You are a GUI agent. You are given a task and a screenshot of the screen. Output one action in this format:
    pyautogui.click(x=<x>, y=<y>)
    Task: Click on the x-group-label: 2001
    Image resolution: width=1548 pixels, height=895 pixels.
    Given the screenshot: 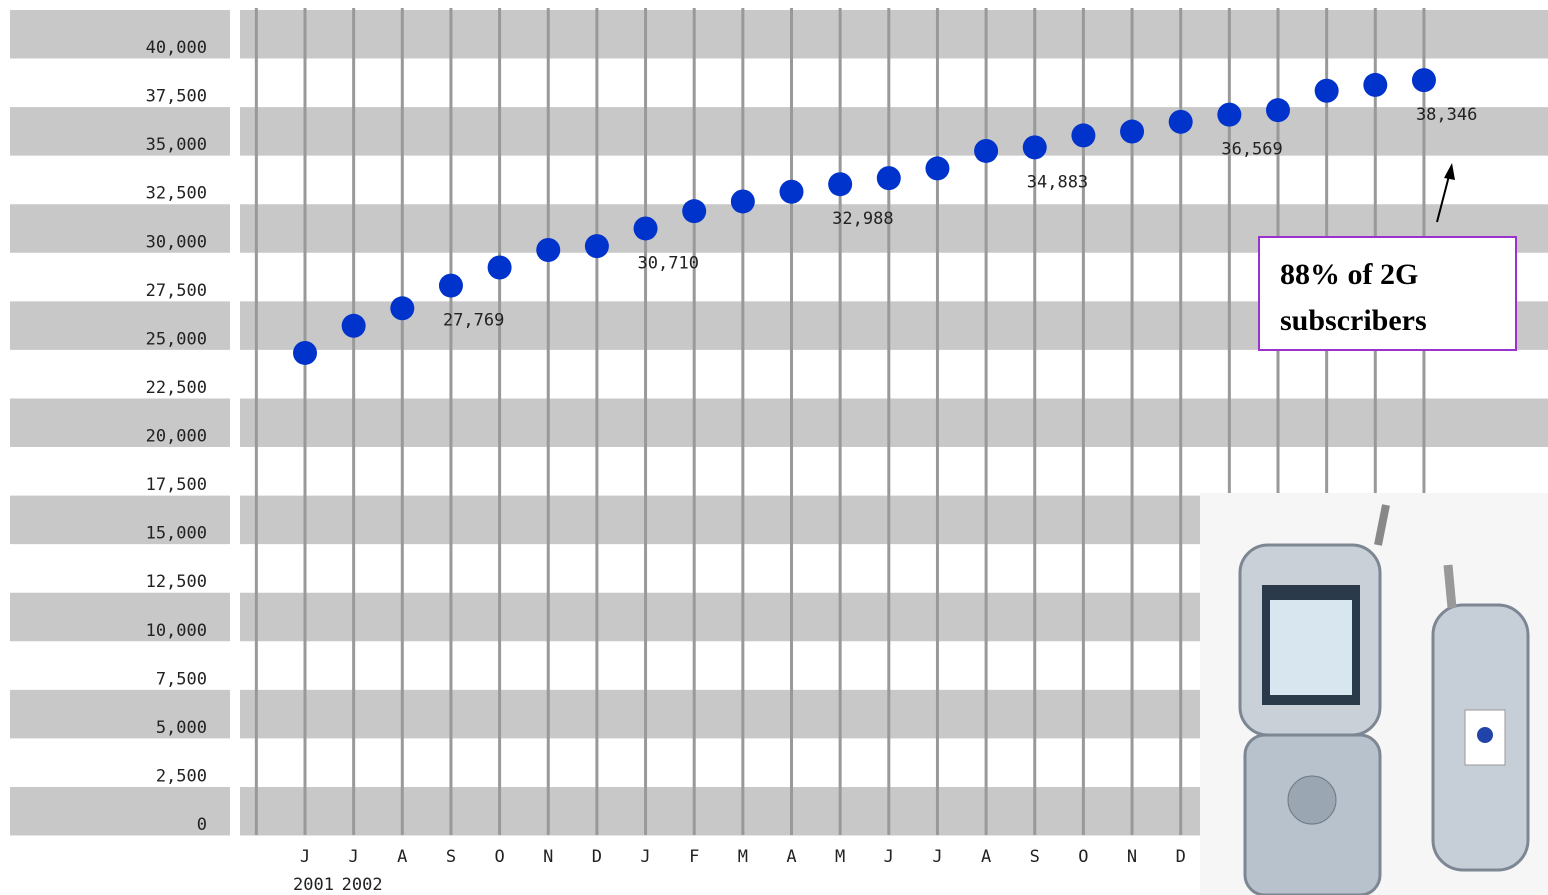 What is the action you would take?
    pyautogui.click(x=313, y=885)
    